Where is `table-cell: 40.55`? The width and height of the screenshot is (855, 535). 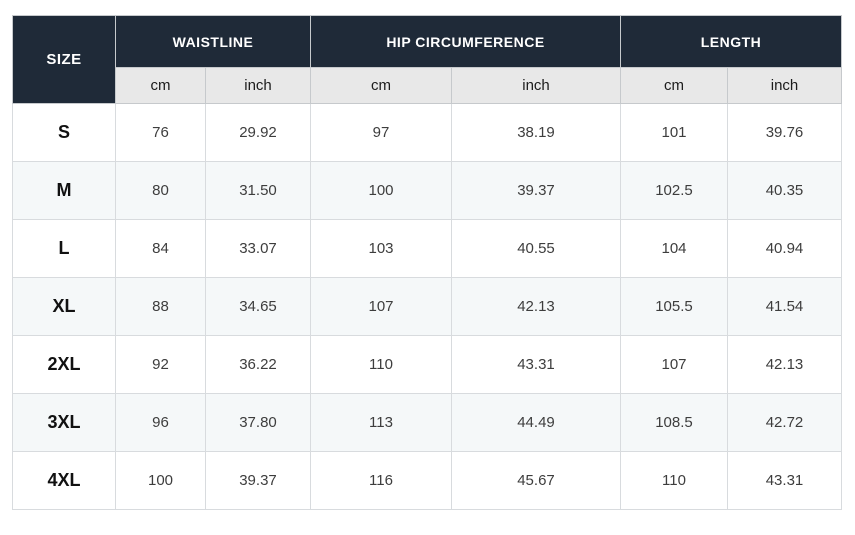 table-cell: 40.55 is located at coordinates (536, 248).